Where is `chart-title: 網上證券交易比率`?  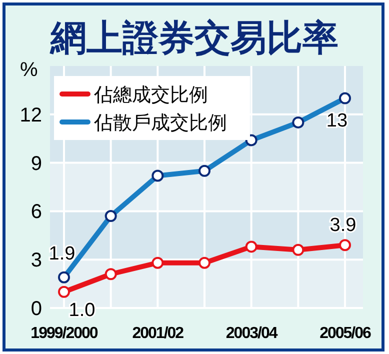 chart-title: 網上證券交易比率 is located at coordinates (194, 38).